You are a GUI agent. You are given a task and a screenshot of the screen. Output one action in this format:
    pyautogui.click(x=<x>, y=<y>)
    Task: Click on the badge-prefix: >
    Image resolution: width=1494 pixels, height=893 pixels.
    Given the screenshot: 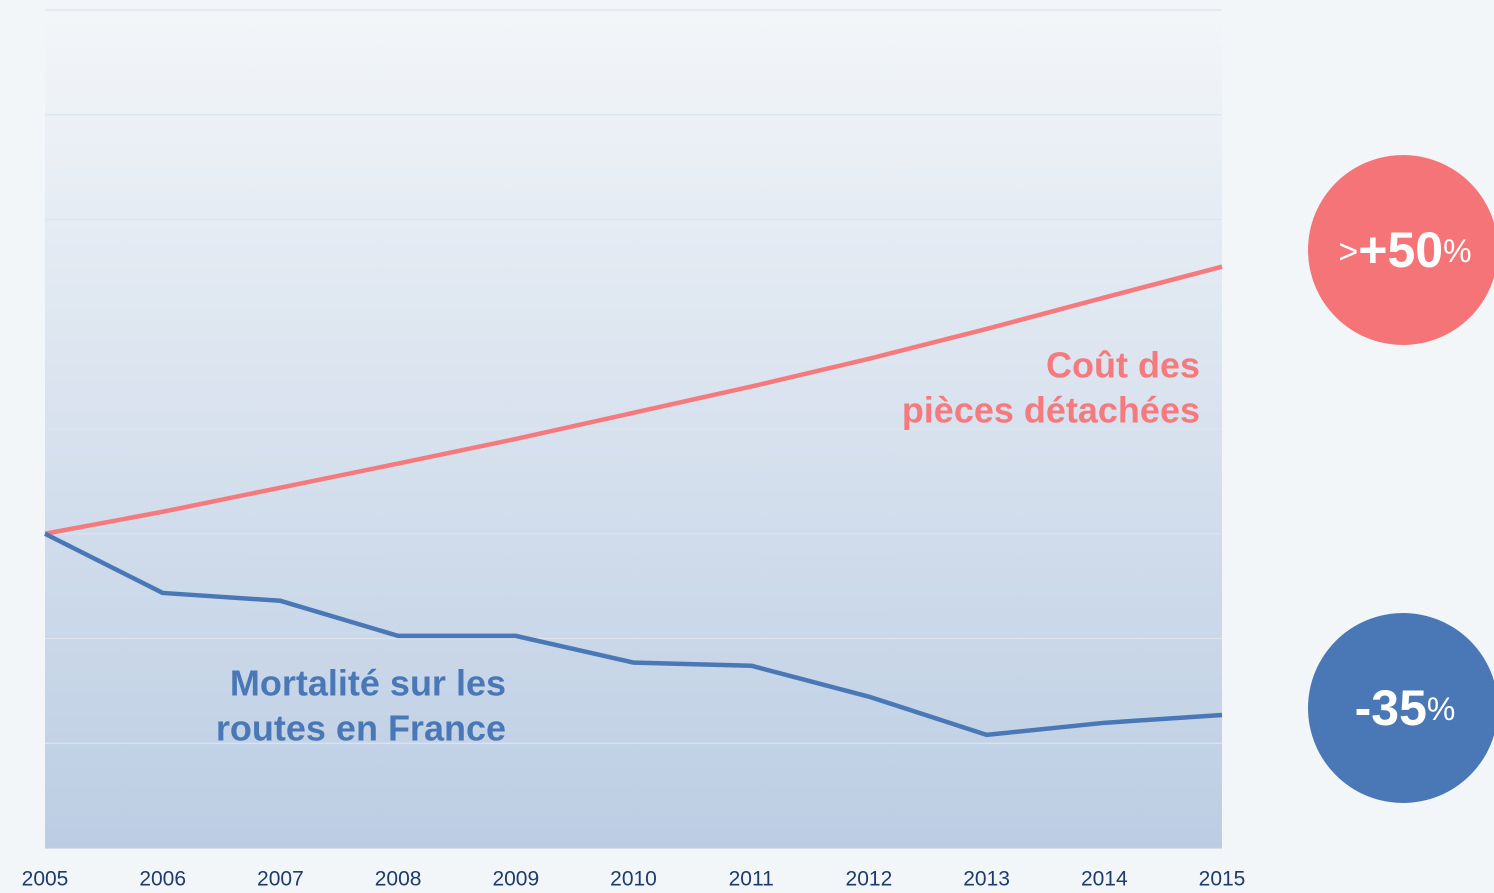 What is the action you would take?
    pyautogui.click(x=1348, y=252)
    